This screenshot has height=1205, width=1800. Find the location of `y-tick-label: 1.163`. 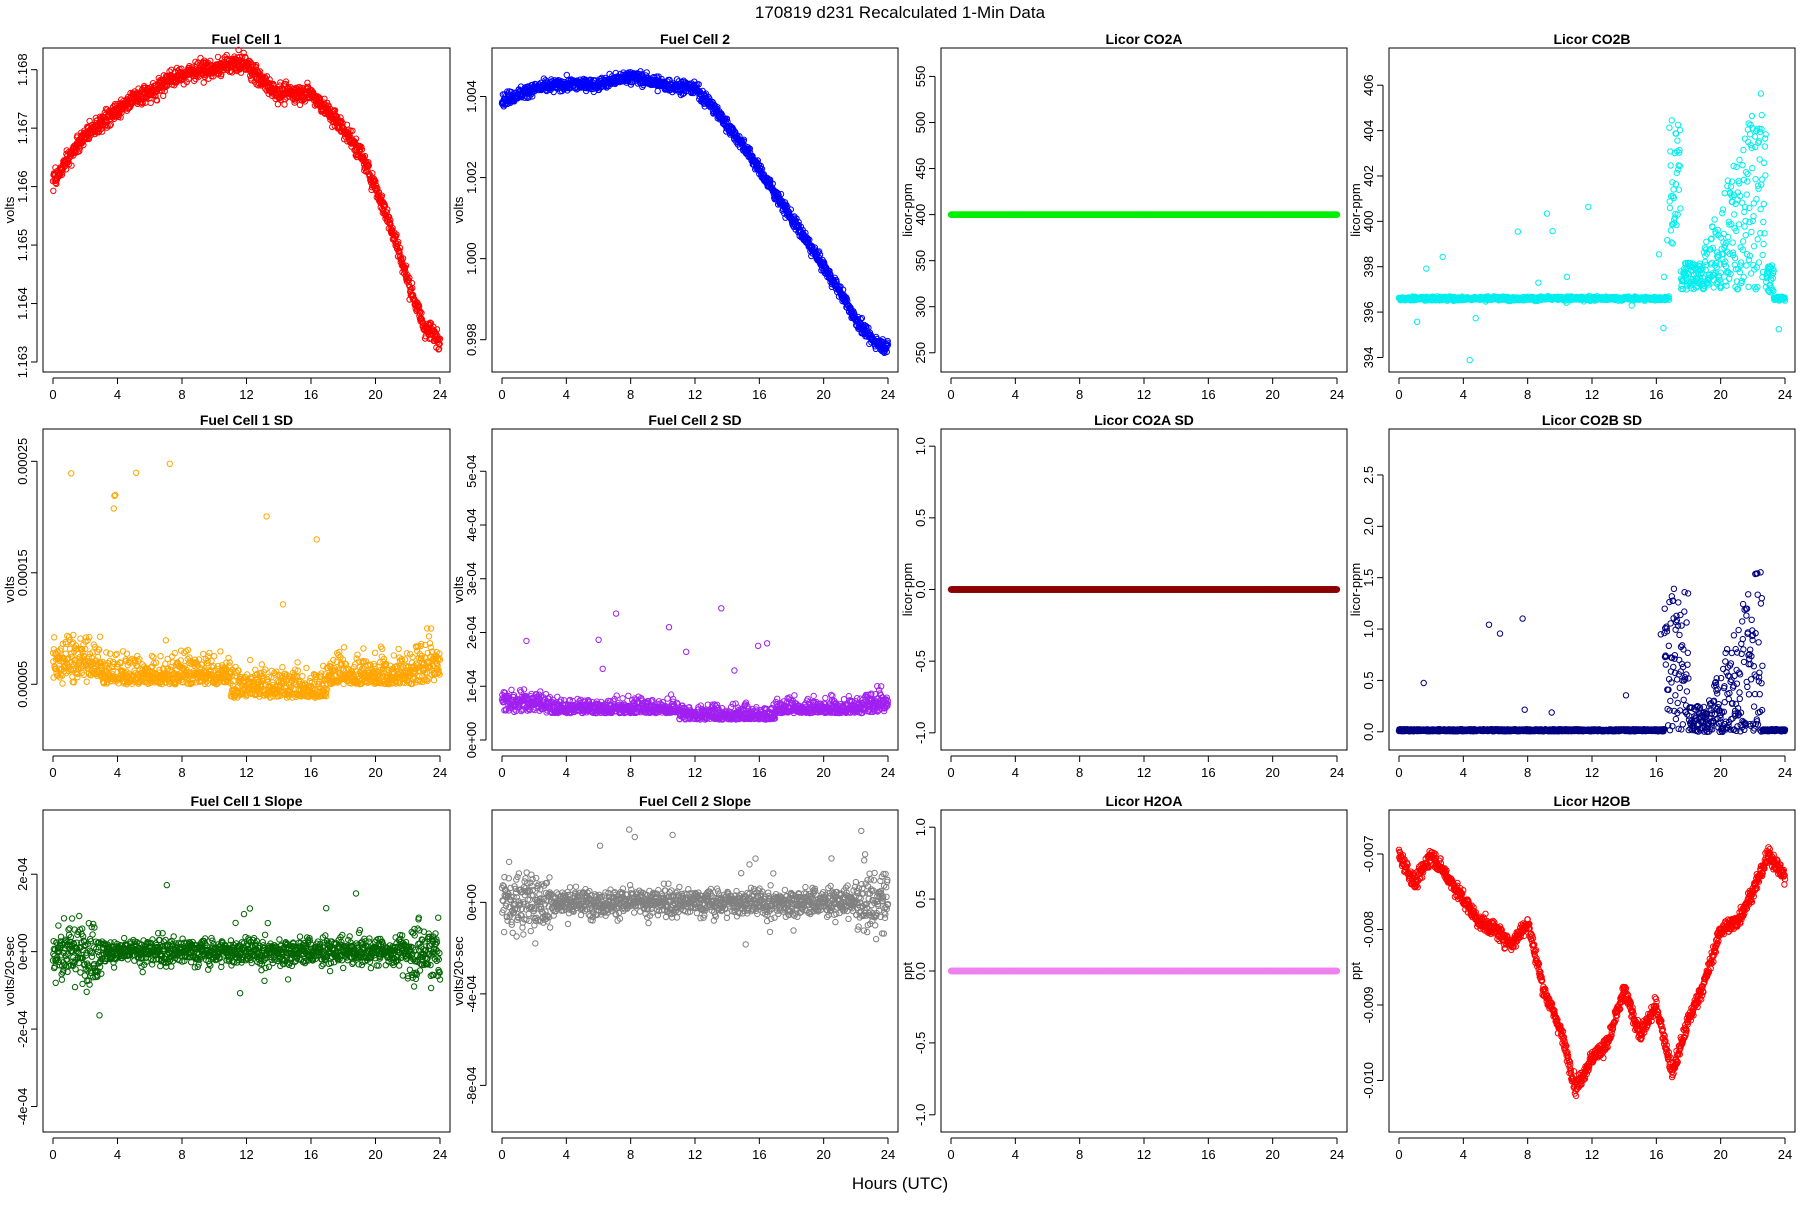

y-tick-label: 1.163 is located at coordinates (22, 362).